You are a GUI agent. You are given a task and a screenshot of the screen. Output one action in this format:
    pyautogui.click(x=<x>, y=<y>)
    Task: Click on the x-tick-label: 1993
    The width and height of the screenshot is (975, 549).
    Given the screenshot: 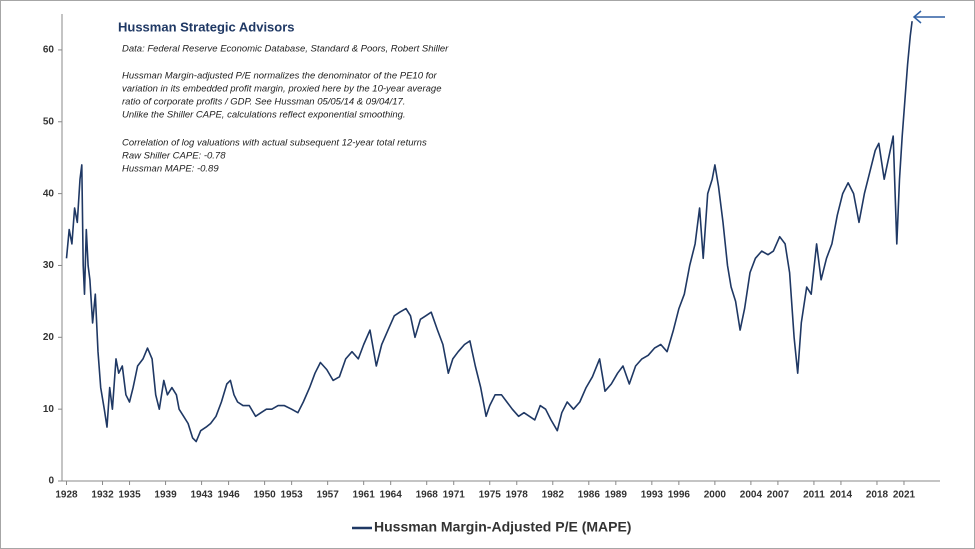 What is the action you would take?
    pyautogui.click(x=652, y=495)
    